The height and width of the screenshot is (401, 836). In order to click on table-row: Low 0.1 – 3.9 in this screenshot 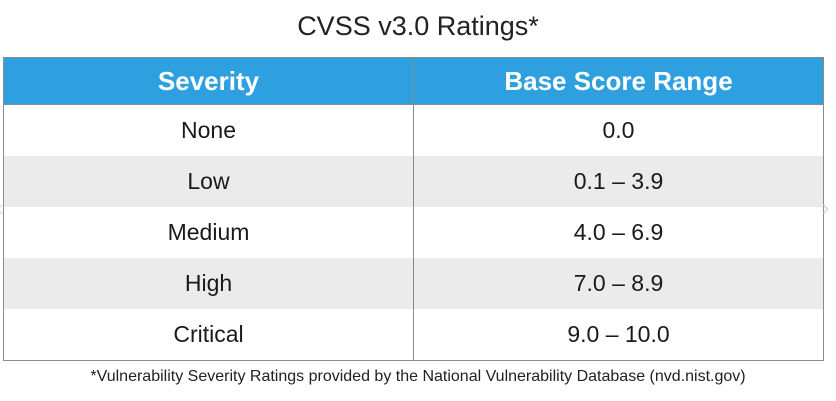, I will do `click(413, 181)`.